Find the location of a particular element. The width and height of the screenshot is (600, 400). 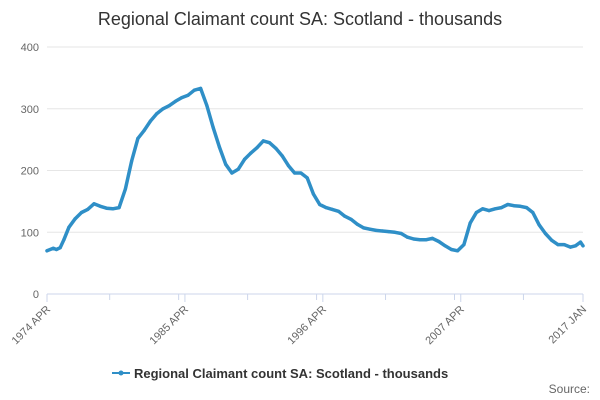

x-tick-label: 1985 APR is located at coordinates (170, 326).